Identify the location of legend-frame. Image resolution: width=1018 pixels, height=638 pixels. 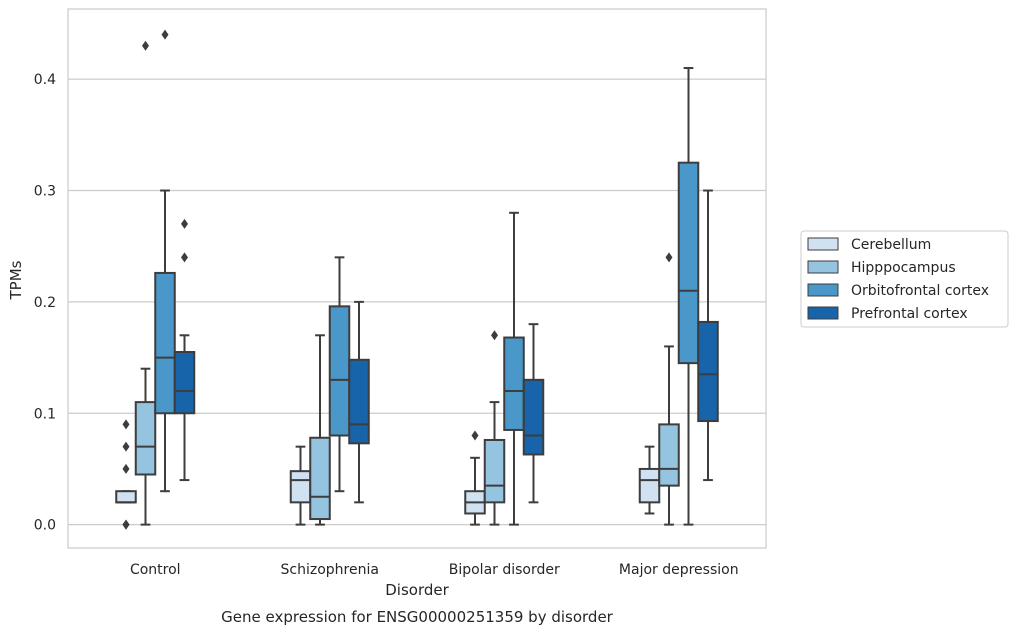
(904, 279).